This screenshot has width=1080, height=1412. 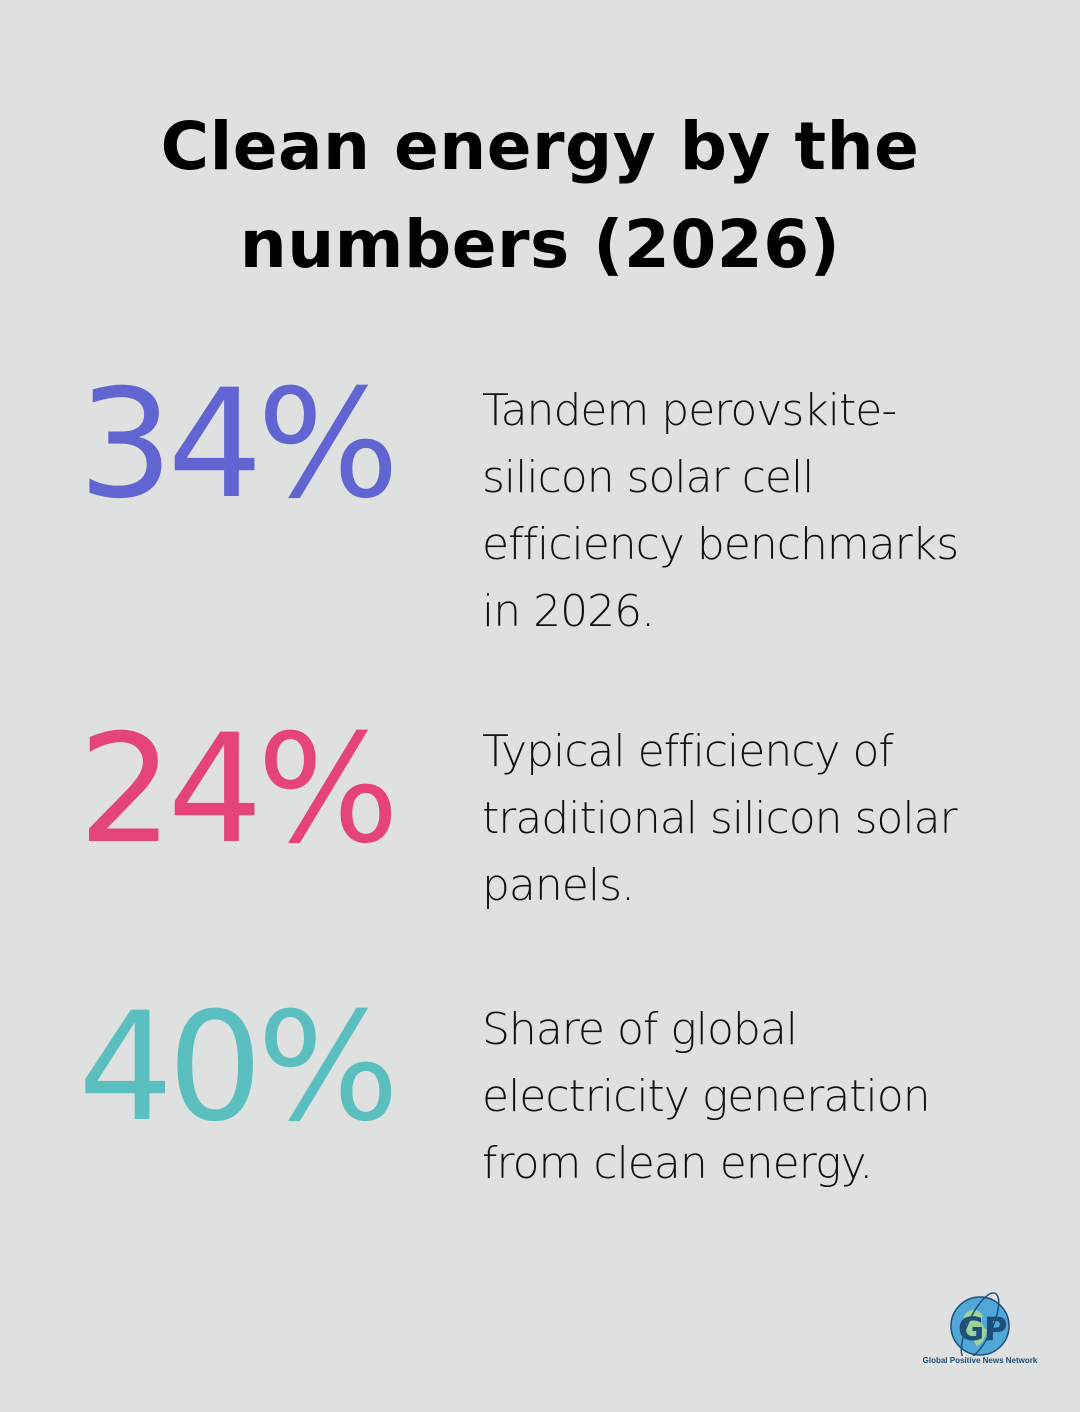 I want to click on globe-icon: G P, so click(x=980, y=1326).